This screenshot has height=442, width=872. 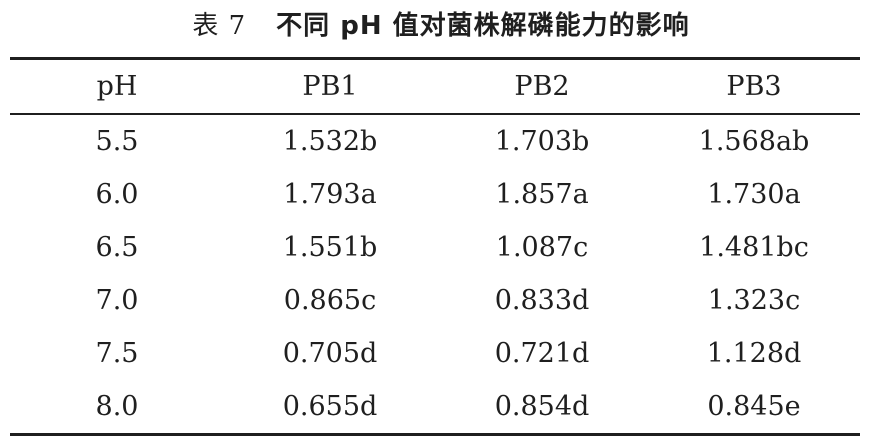 I want to click on table-row: 5.5 1.532b 1.703b 1.568ab, so click(x=435, y=141).